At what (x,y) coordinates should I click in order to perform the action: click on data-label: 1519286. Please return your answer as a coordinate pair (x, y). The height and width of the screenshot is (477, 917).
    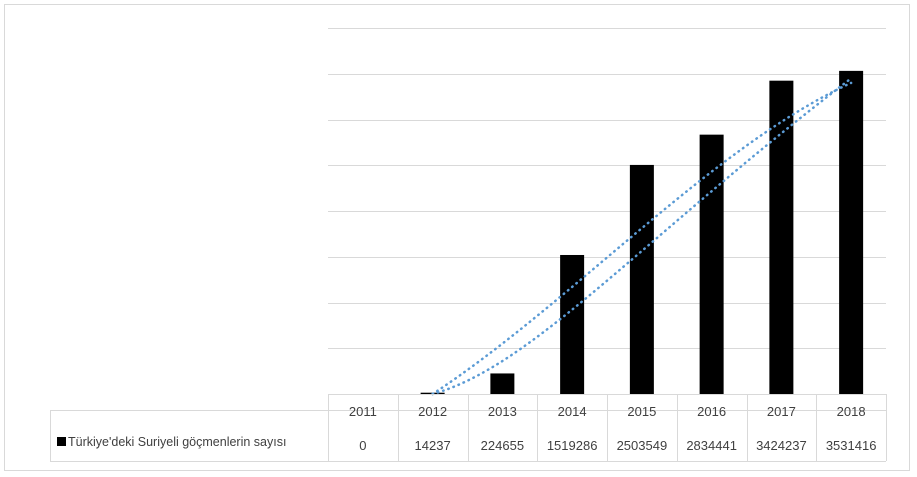
    Looking at the image, I should click on (572, 445).